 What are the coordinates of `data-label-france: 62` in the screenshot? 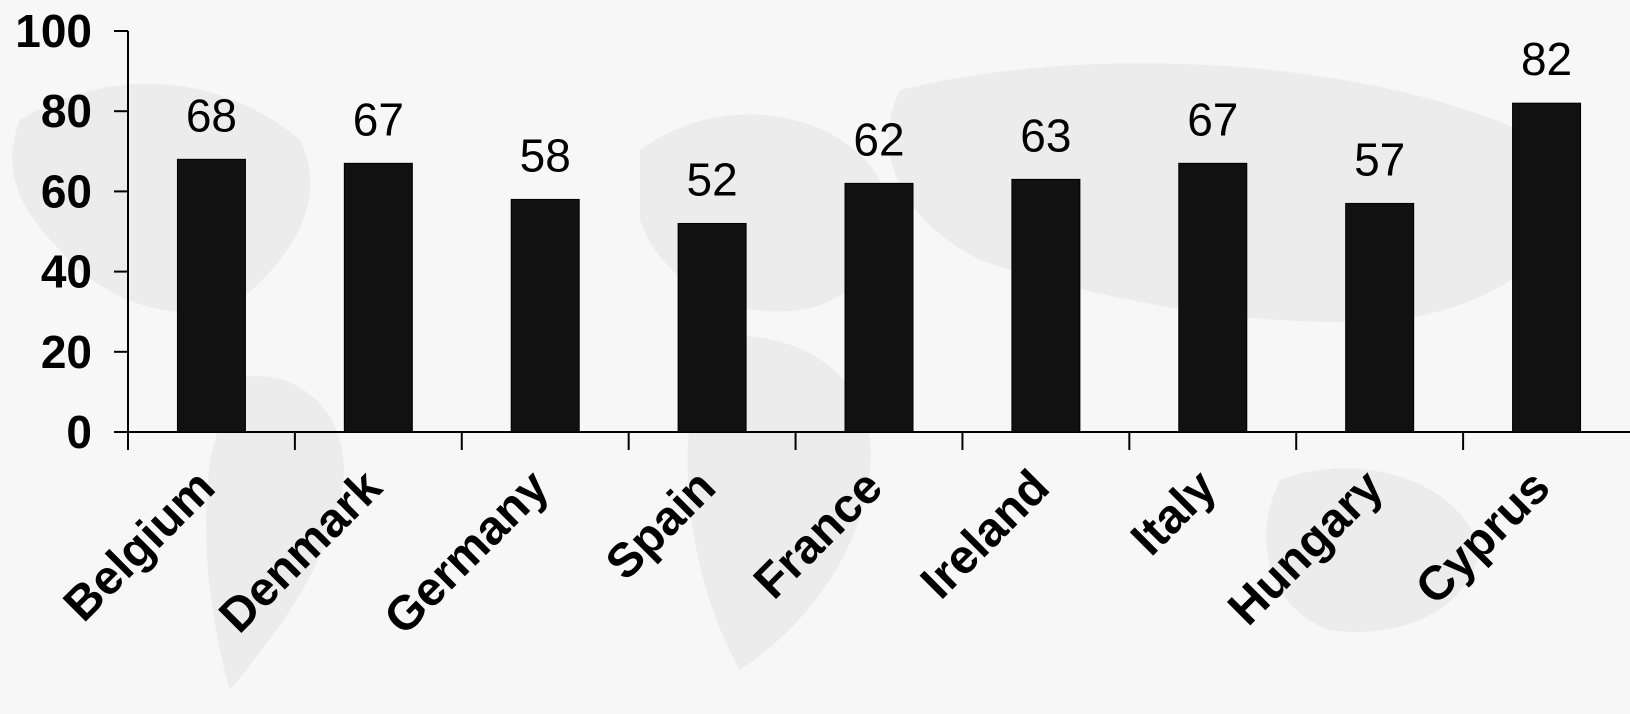 It's located at (878, 139).